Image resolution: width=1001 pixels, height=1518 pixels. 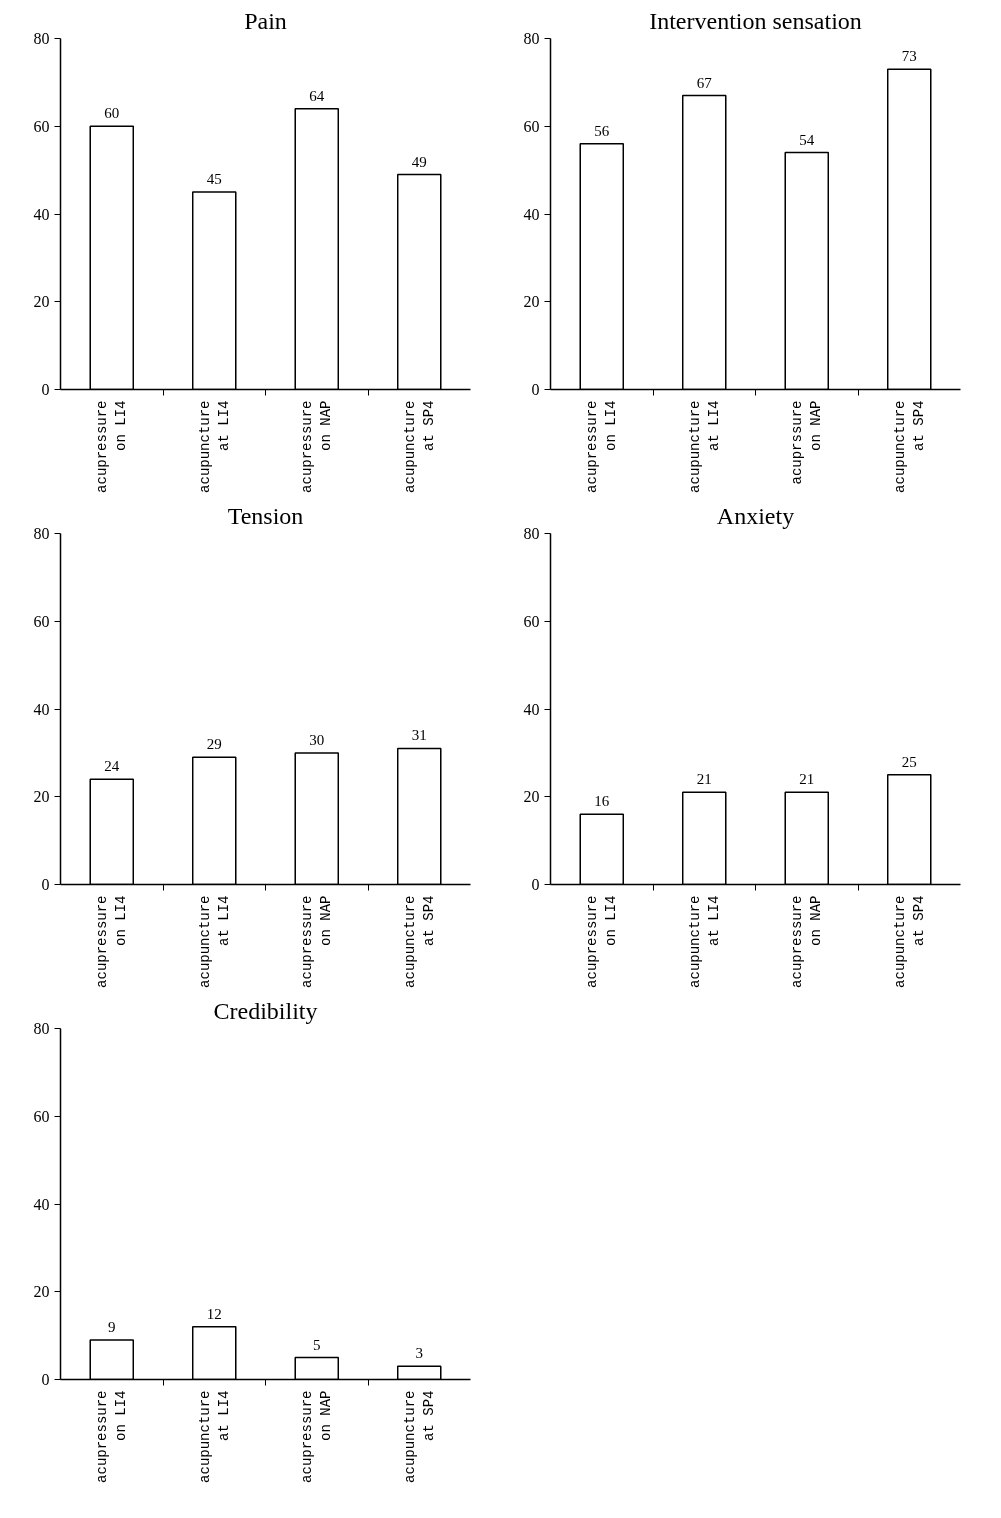 What do you see at coordinates (317, 739) in the screenshot?
I see `data-label: 30` at bounding box center [317, 739].